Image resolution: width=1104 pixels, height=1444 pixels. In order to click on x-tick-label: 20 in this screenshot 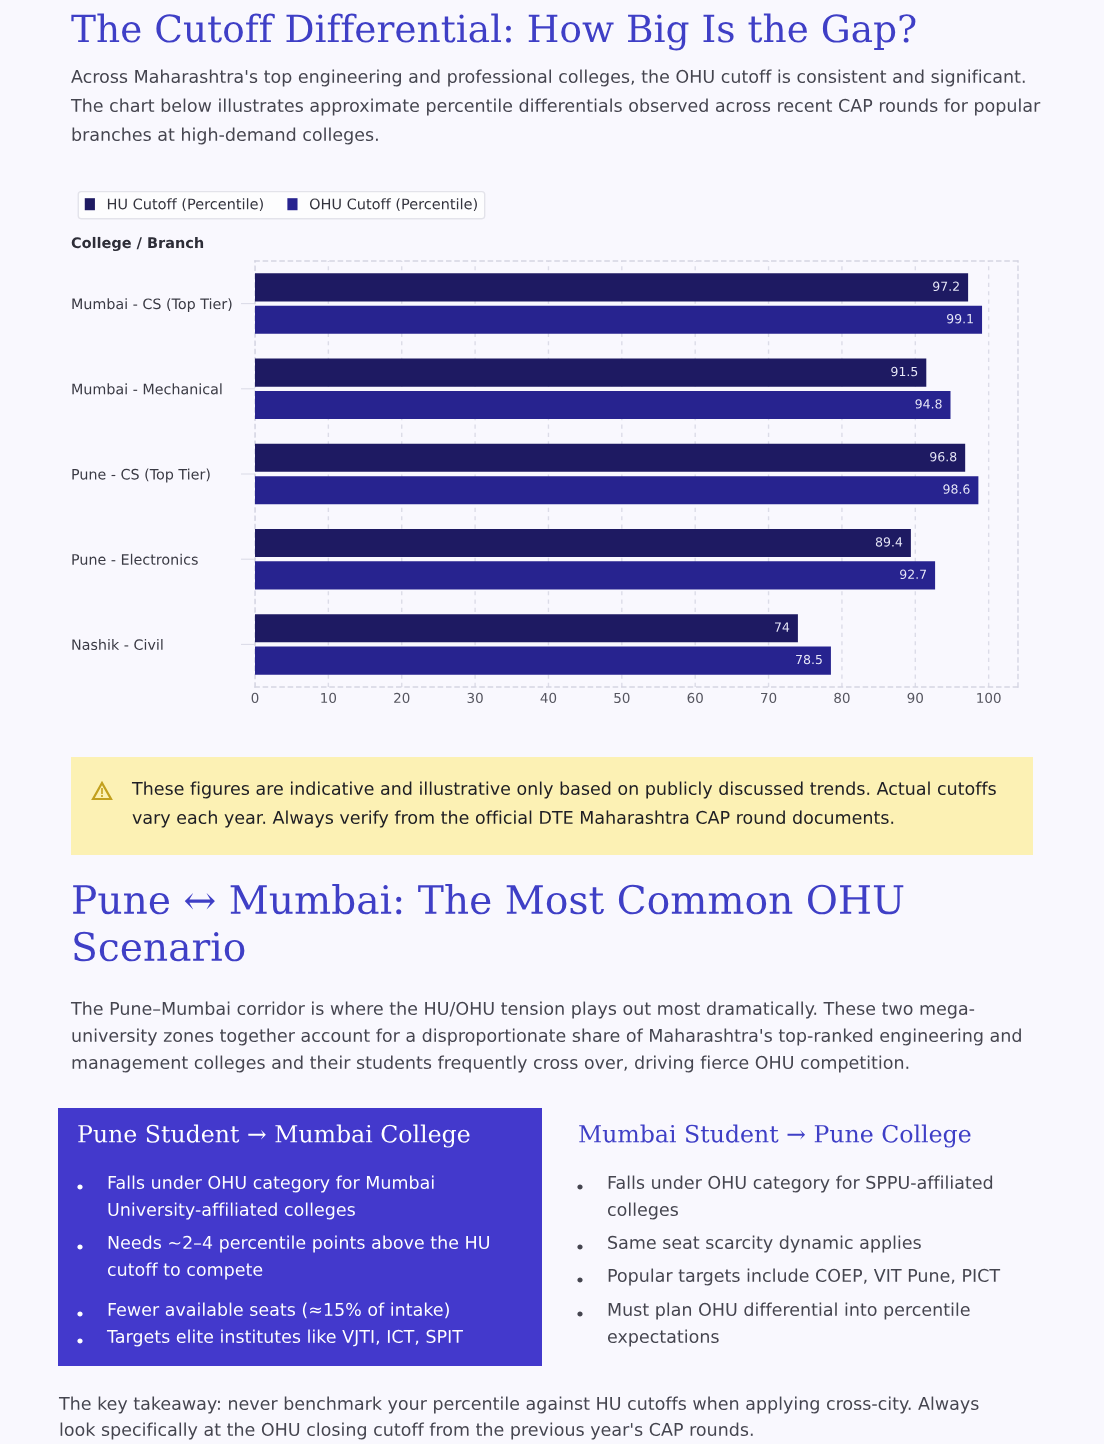, I will do `click(402, 698)`.